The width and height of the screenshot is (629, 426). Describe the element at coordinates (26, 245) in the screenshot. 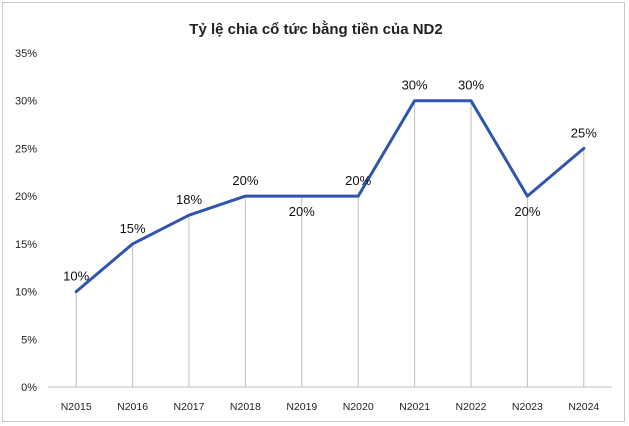

I see `y-tick-label: 15%` at that location.